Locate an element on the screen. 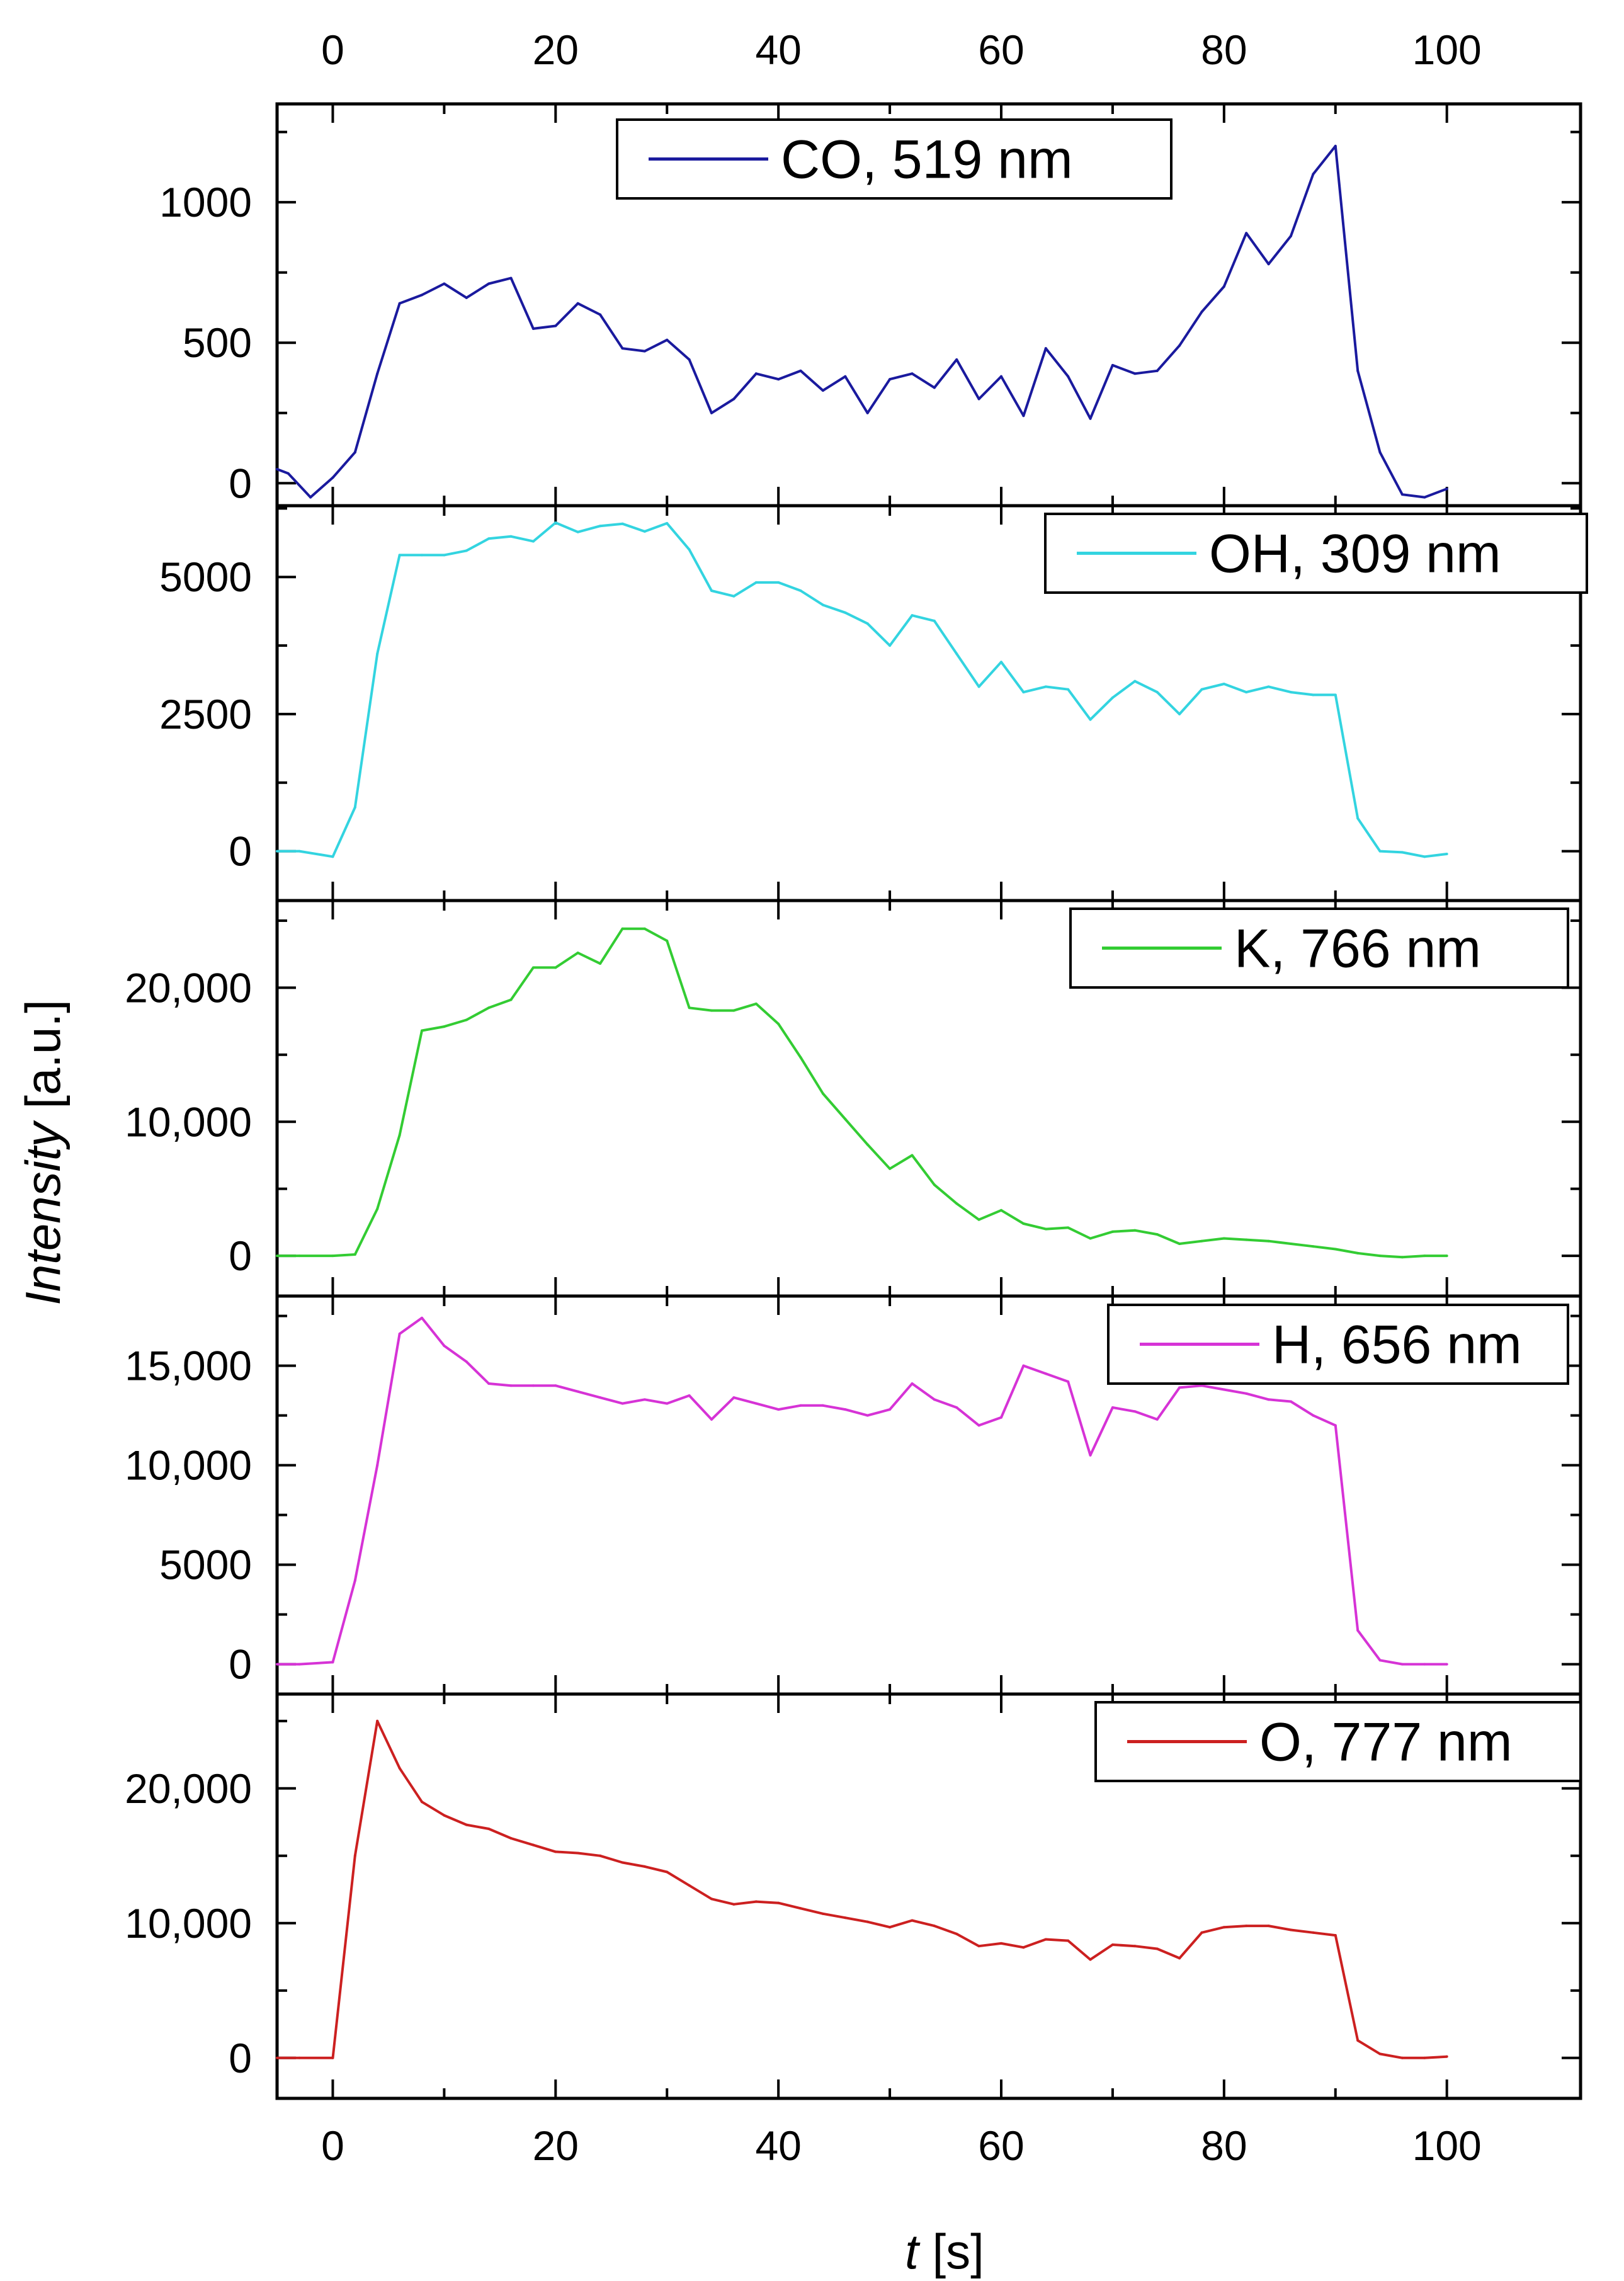 The width and height of the screenshot is (1624, 2281). y-tick-label-h-15000: 15,000 is located at coordinates (188, 1366).